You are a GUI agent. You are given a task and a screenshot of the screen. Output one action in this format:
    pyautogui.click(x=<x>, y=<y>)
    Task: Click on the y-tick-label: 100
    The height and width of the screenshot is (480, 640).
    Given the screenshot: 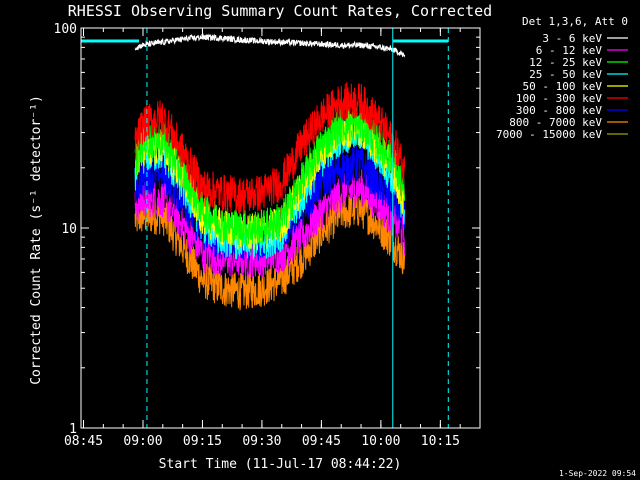 What is the action you would take?
    pyautogui.click(x=65, y=29)
    